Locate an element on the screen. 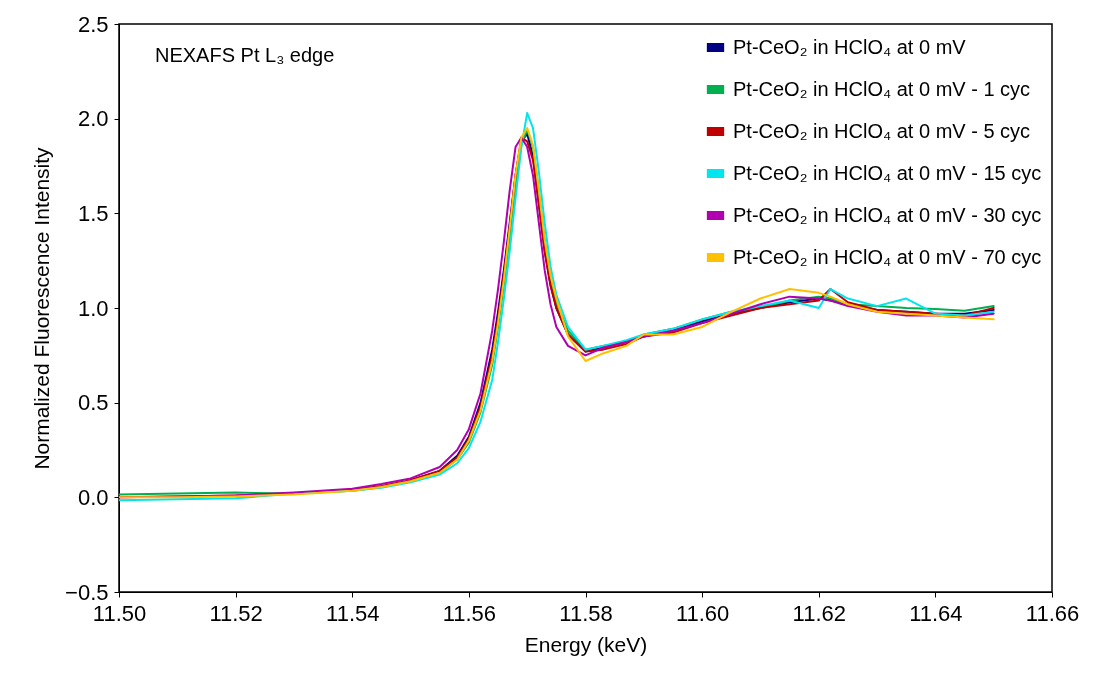 This screenshot has height=680, width=1096. x-tick-label: 11.52 is located at coordinates (236, 613).